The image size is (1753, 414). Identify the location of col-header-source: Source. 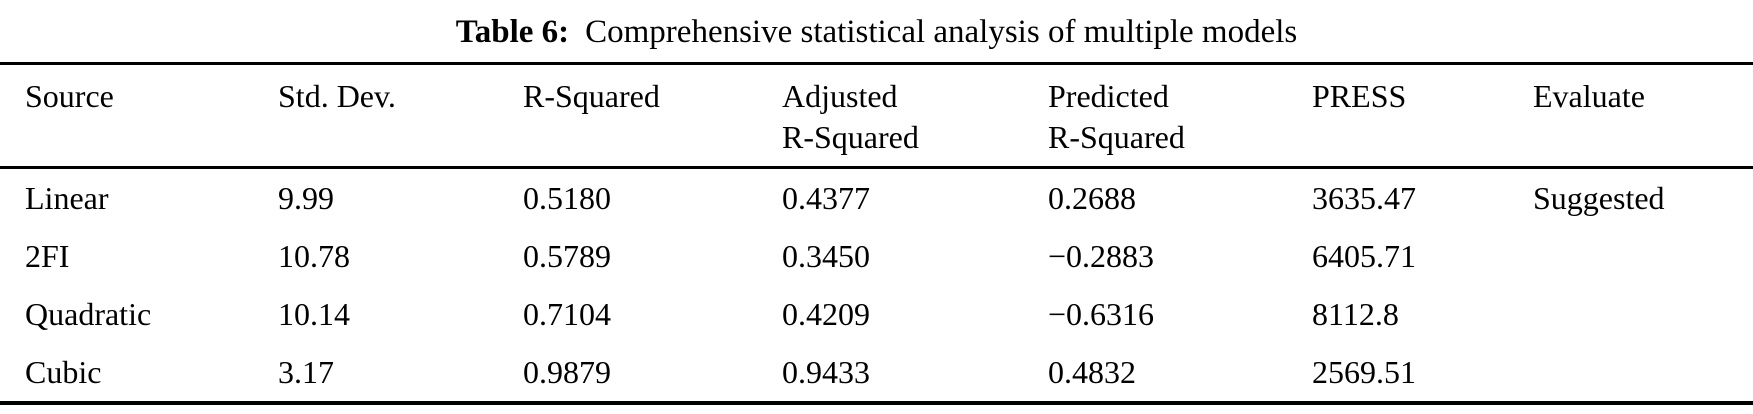
(139, 116).